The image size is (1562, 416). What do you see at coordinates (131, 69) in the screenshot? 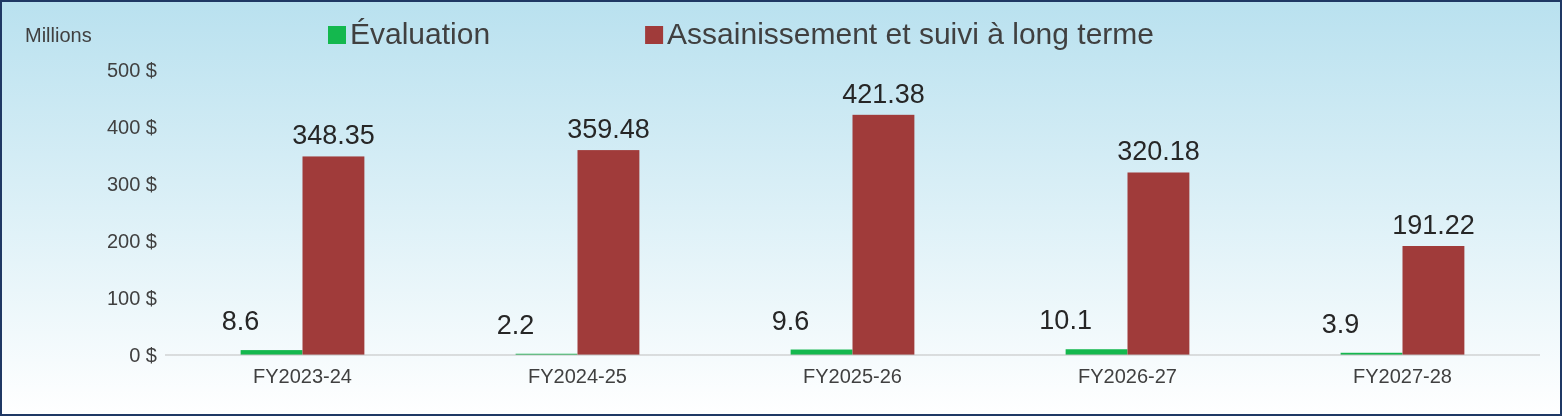
I see `y-tick-label: 500 $` at bounding box center [131, 69].